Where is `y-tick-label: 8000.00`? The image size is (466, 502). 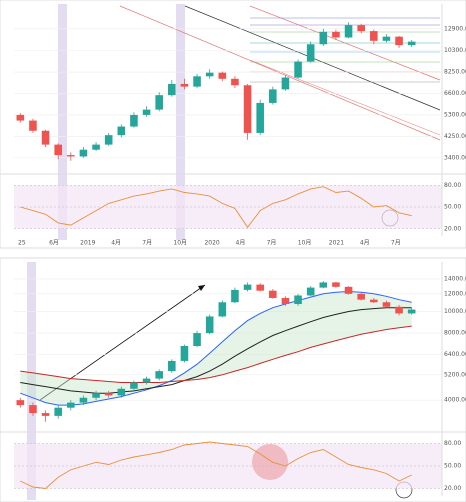
y-tick-label: 8000.00 is located at coordinates (455, 333).